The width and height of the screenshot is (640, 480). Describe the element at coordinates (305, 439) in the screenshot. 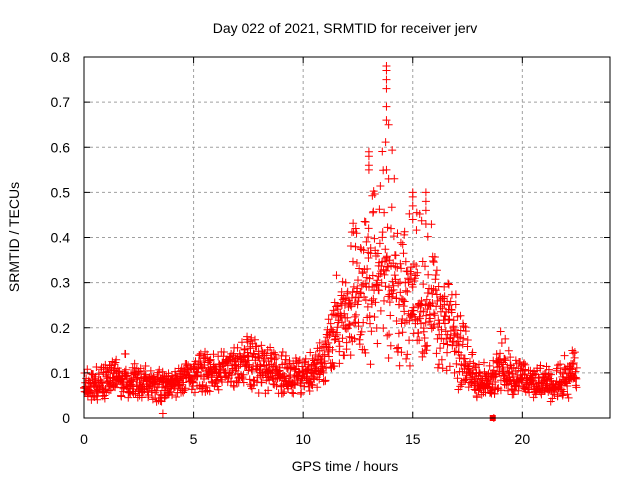

I see `x-tick-labels: 0 5 10 15 20` at that location.